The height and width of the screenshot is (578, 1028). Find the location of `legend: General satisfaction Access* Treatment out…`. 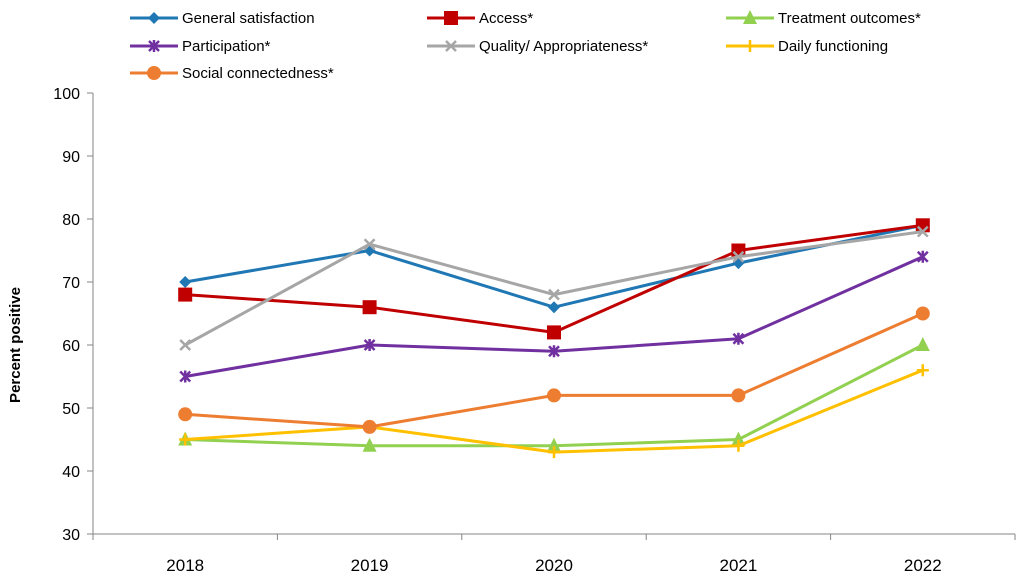

legend: General satisfaction Access* Treatment out… is located at coordinates (525, 46).